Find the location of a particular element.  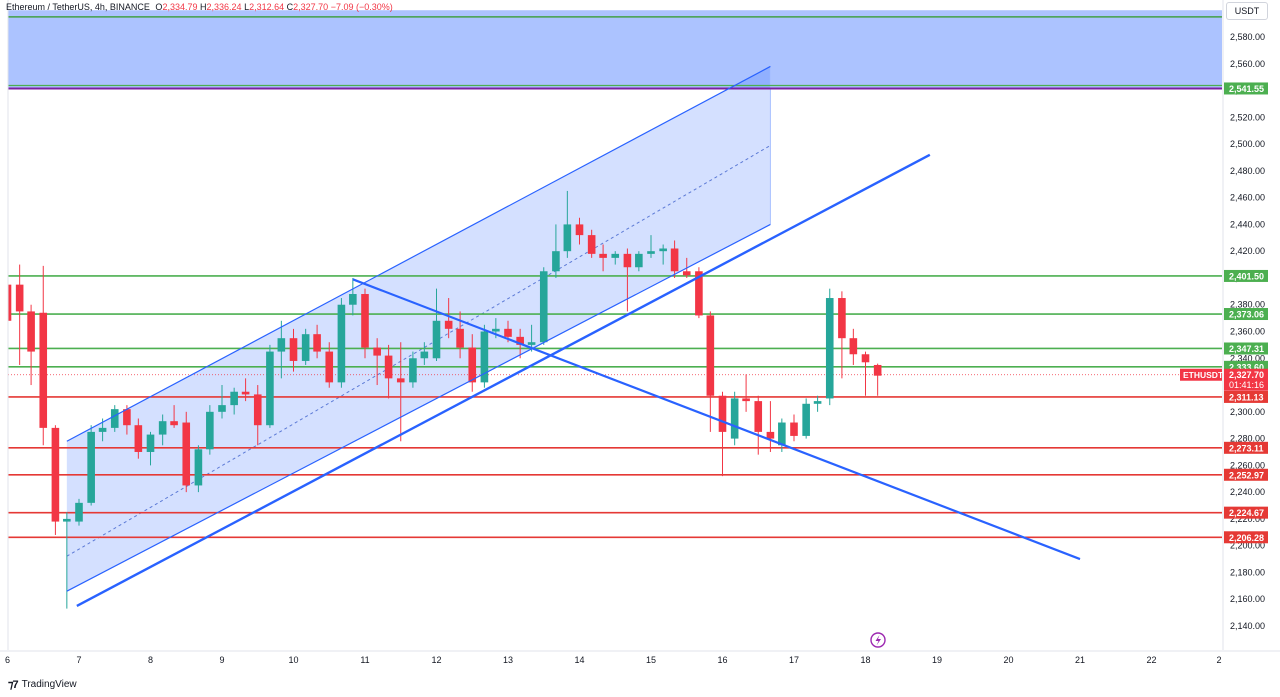

level-label-red: 2,311.13 is located at coordinates (1246, 397).